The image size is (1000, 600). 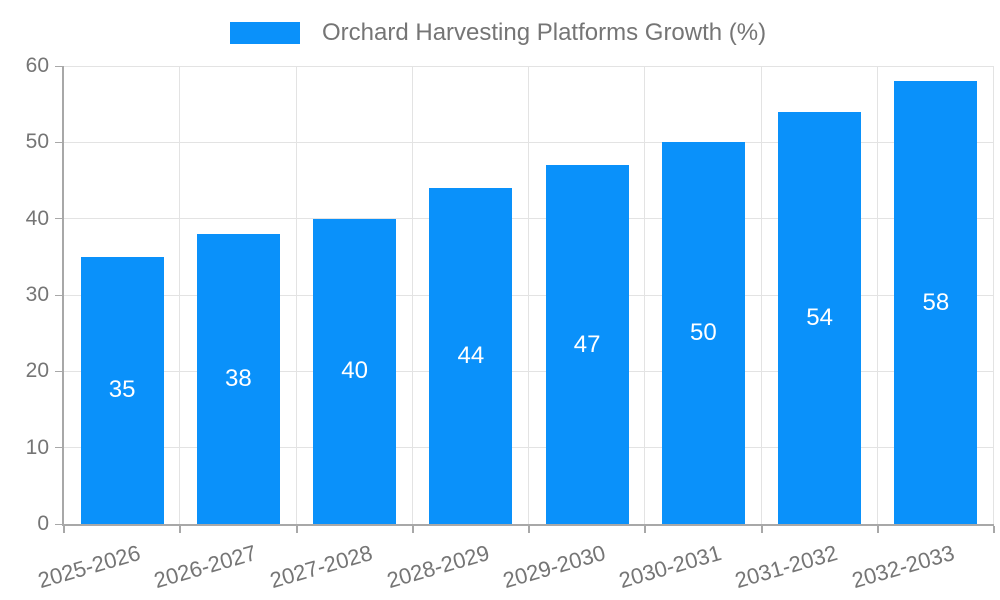 What do you see at coordinates (37, 371) in the screenshot?
I see `y-tick-label: 20` at bounding box center [37, 371].